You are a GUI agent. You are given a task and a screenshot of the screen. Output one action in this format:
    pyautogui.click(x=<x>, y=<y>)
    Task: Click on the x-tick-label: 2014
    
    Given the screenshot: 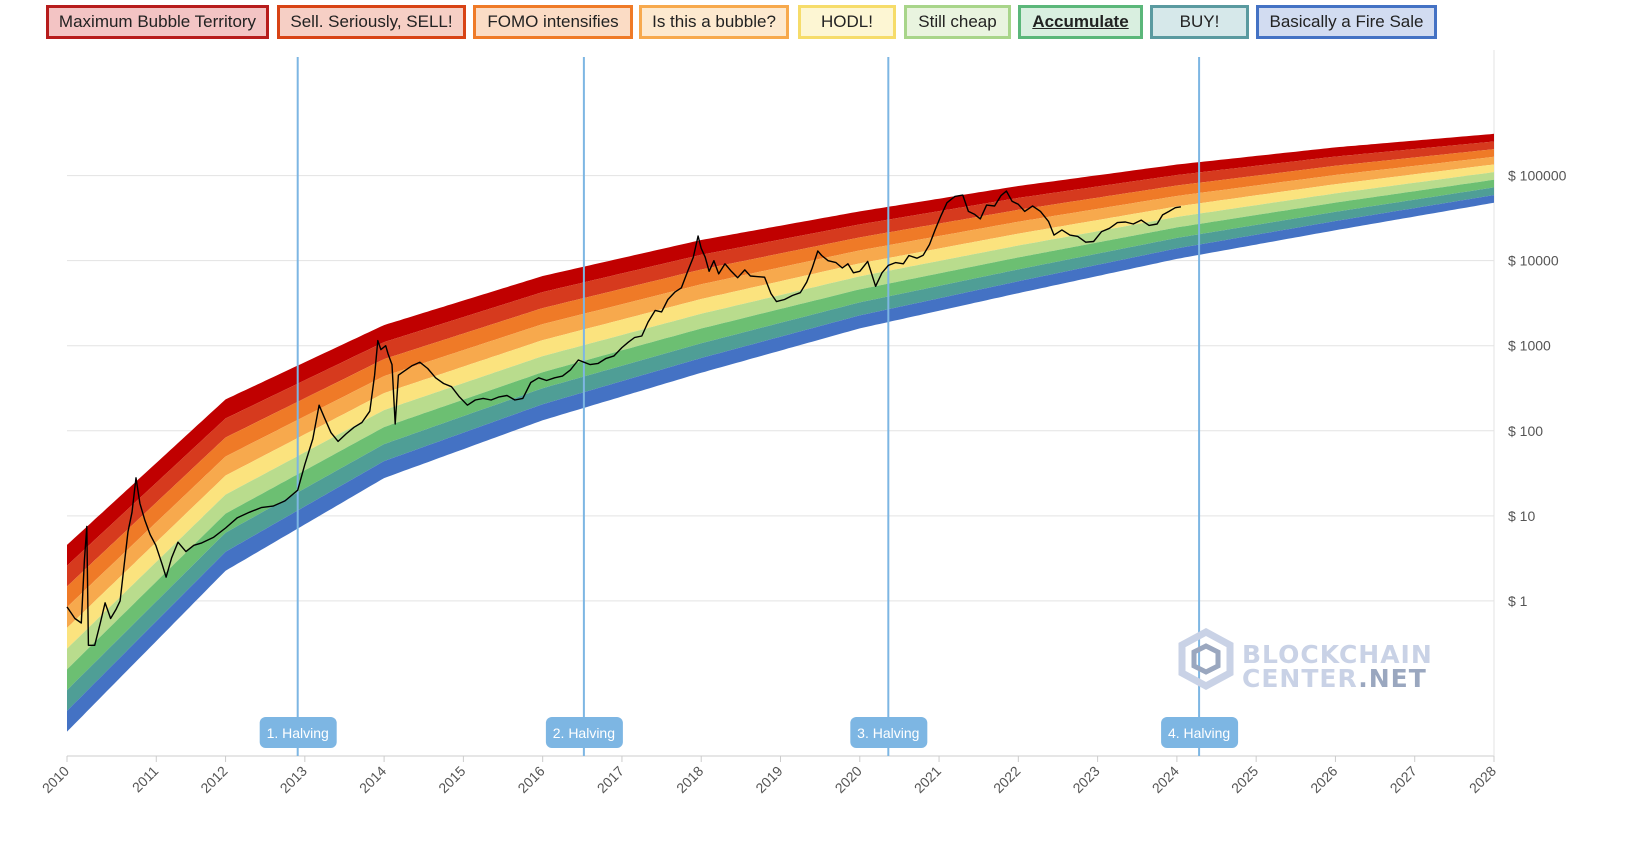 What is the action you would take?
    pyautogui.click(x=372, y=779)
    